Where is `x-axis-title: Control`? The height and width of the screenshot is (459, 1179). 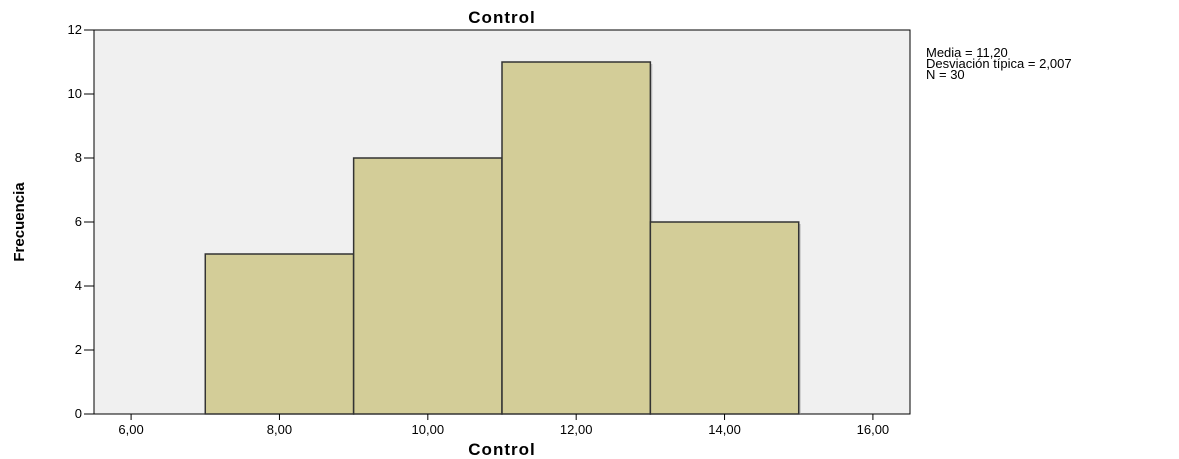
x-axis-title: Control is located at coordinates (501, 449).